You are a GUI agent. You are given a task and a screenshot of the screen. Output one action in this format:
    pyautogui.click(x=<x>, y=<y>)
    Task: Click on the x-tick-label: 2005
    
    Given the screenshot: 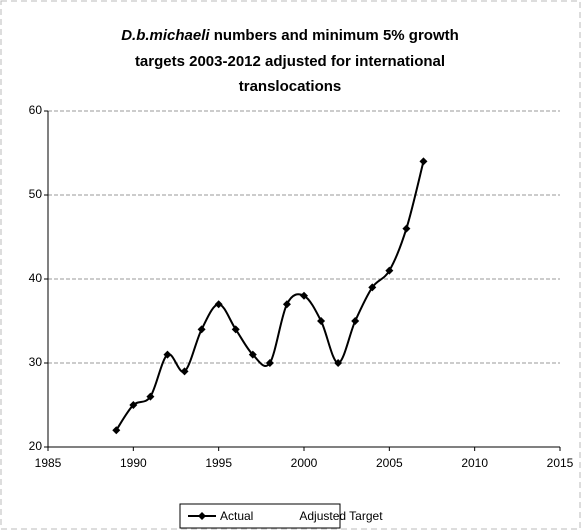 What is the action you would take?
    pyautogui.click(x=389, y=463)
    